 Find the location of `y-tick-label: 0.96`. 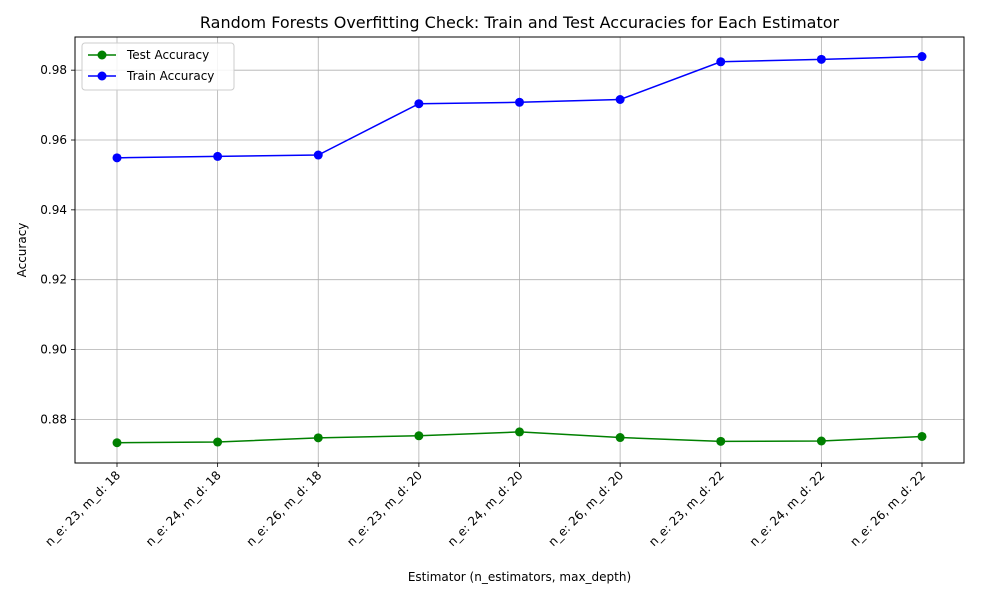

y-tick-label: 0.96 is located at coordinates (53, 140).